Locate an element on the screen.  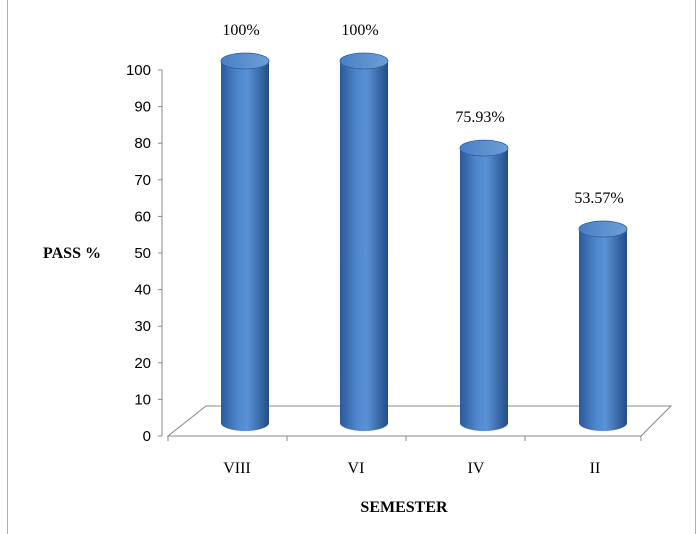
bar-II is located at coordinates (603, 325).